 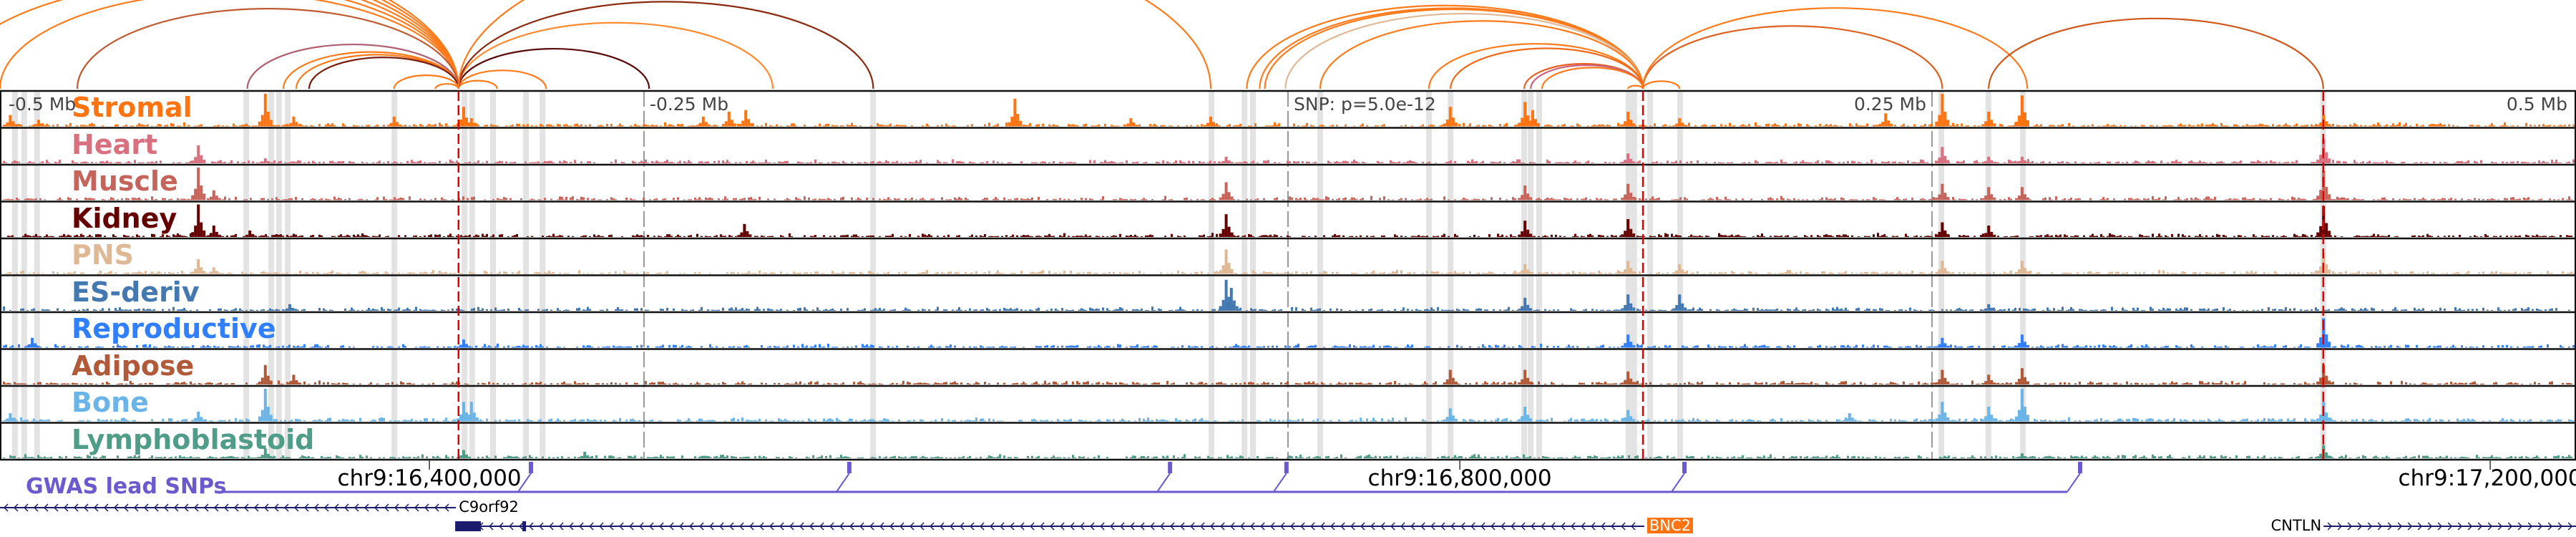 What do you see at coordinates (1288, 440) in the screenshot?
I see `signal-track-lymphoblastoid` at bounding box center [1288, 440].